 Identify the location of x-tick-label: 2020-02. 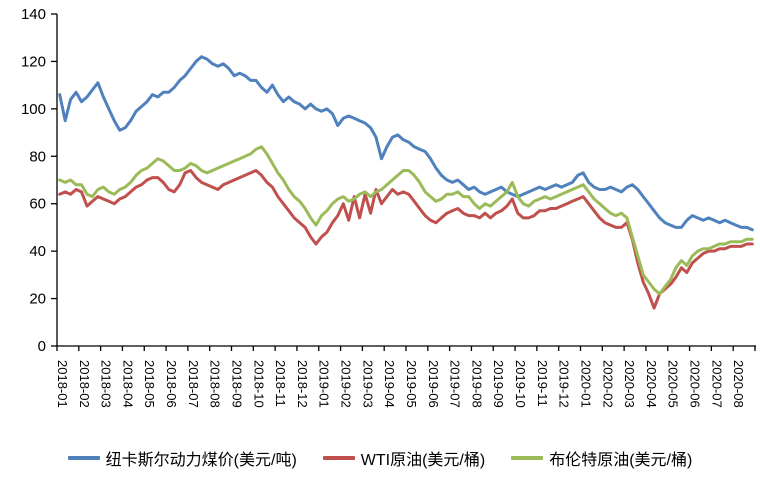
(607, 384).